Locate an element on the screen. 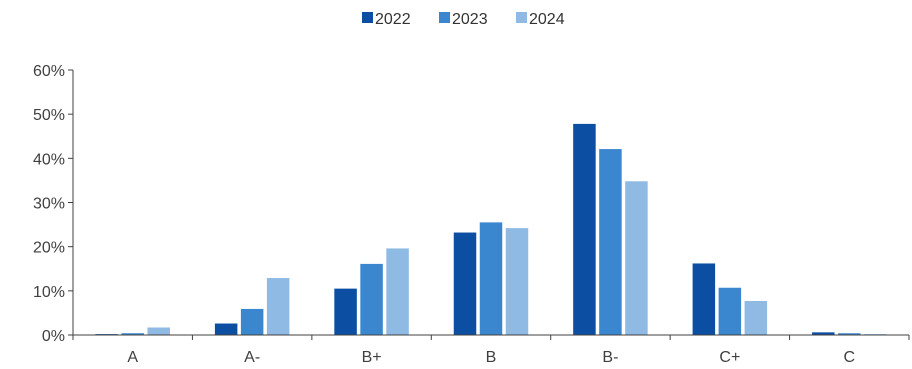 The height and width of the screenshot is (369, 912). bar-2022-A- is located at coordinates (226, 329).